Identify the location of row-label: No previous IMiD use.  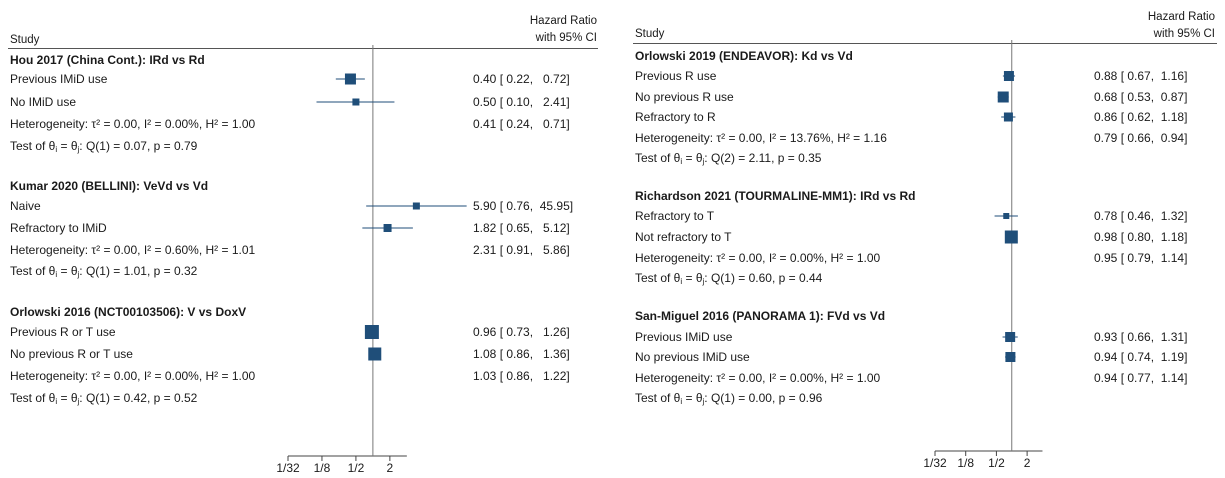
(692, 357).